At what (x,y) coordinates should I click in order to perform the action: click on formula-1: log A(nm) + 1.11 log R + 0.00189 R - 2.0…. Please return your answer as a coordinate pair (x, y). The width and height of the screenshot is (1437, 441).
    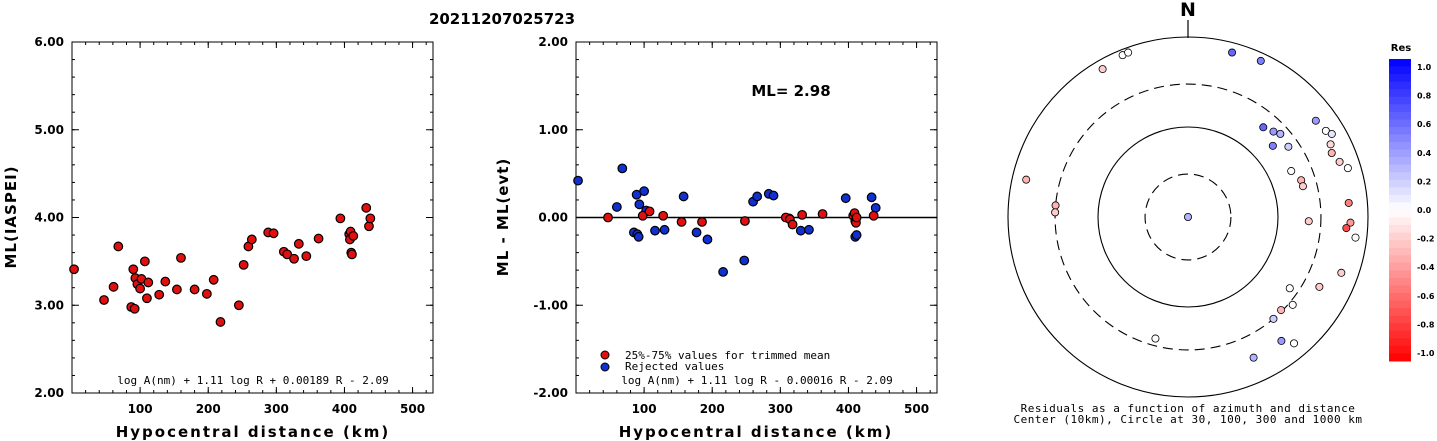
    Looking at the image, I should click on (253, 380).